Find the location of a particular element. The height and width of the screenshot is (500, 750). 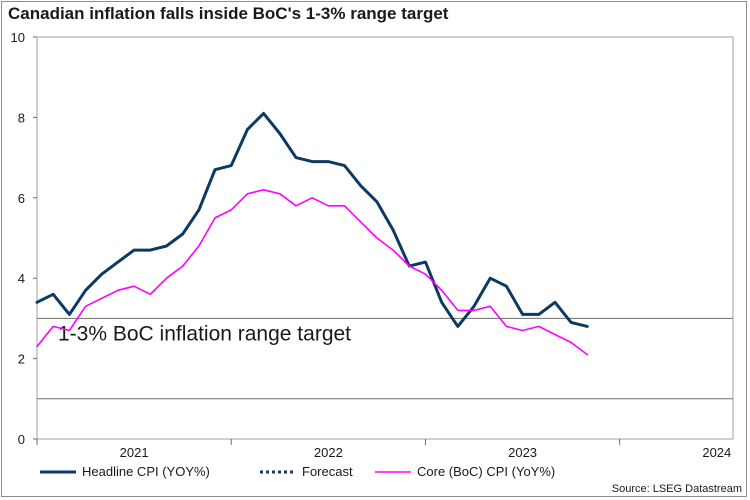

legend-item: Headline CPI (YOY%) is located at coordinates (125, 471).